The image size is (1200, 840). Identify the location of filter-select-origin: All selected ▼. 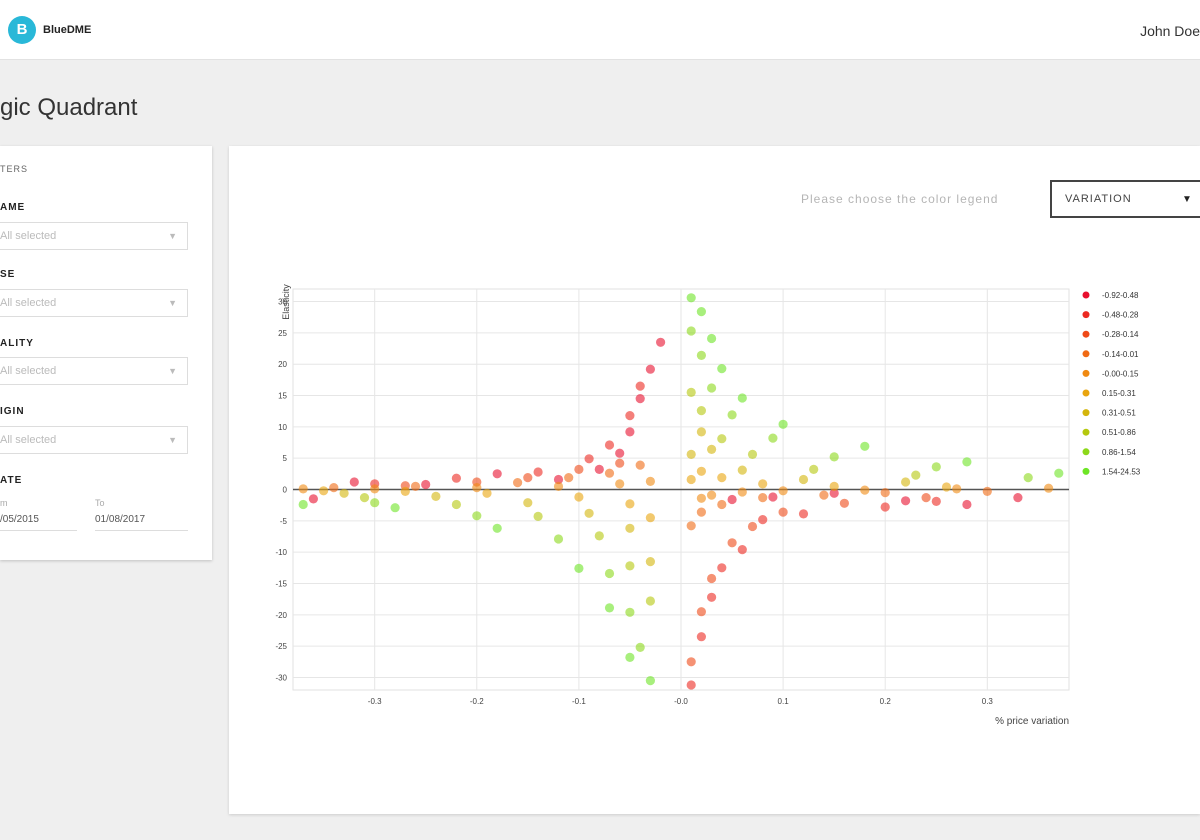
(94, 440).